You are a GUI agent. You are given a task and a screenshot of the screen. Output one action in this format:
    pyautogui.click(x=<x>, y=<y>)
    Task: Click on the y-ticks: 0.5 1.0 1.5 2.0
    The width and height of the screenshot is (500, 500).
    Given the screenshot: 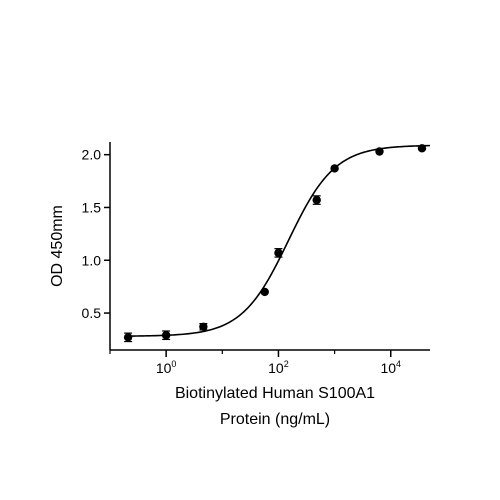 What is the action you would take?
    pyautogui.click(x=96, y=234)
    